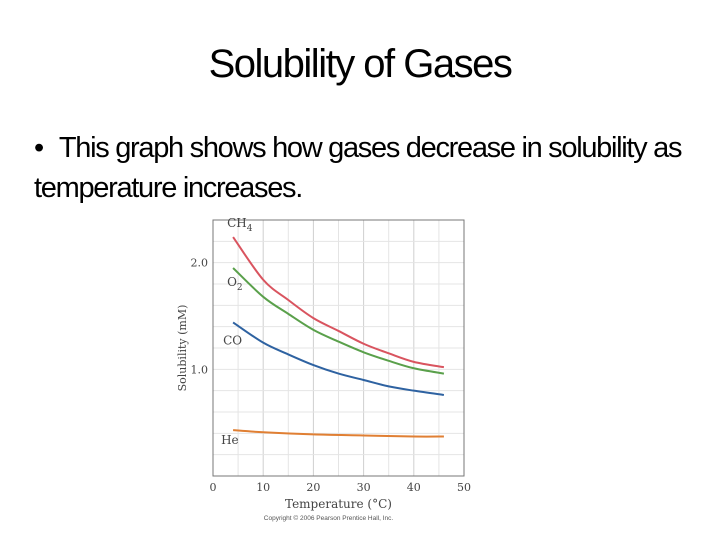 This screenshot has height=540, width=720. What do you see at coordinates (237, 224) in the screenshot?
I see `series-label-text: CH` at bounding box center [237, 224].